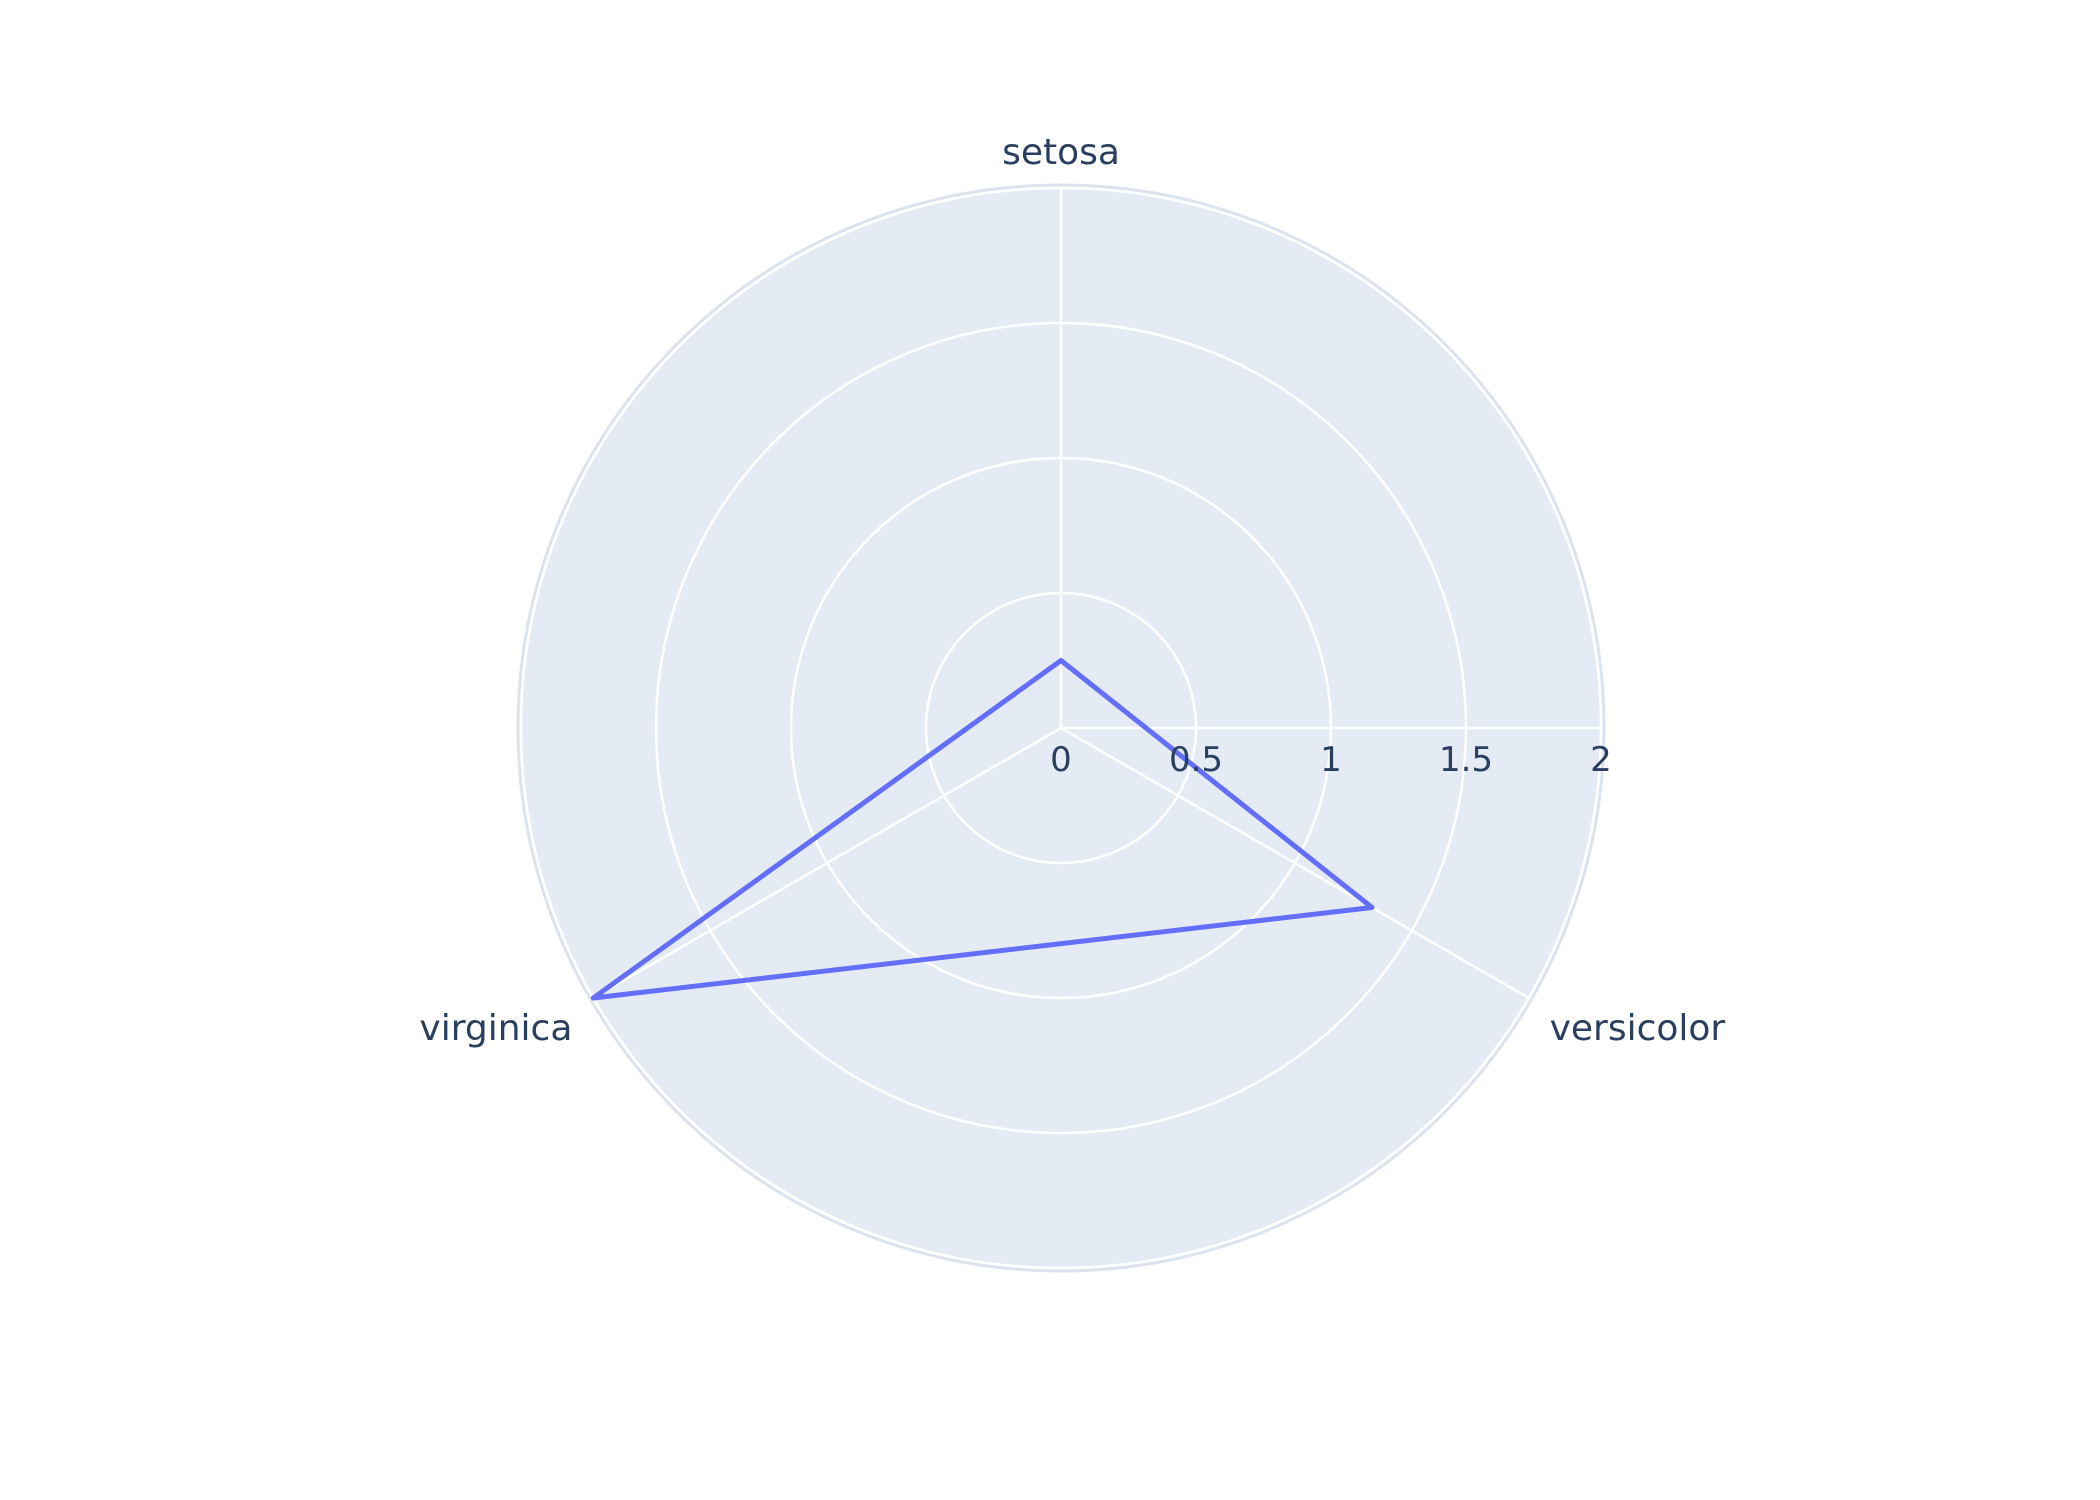 The width and height of the screenshot is (2100, 1500). Describe the element at coordinates (1196, 760) in the screenshot. I see `radial-tick-label: 0.5` at that location.